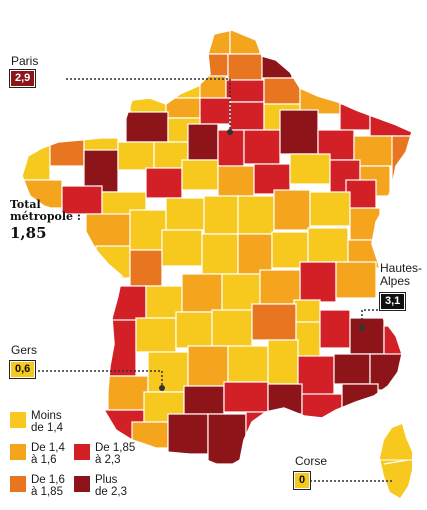 The image size is (427, 510). Describe the element at coordinates (44, 460) in the screenshot. I see `legend-text-line2: à 1,6` at that location.